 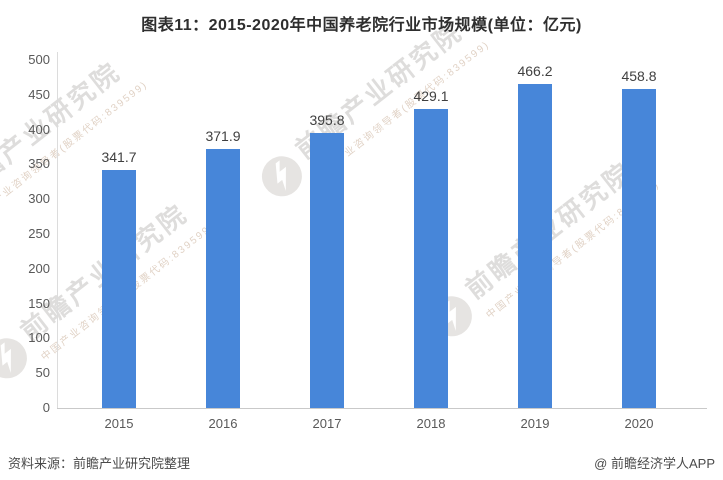 What do you see at coordinates (639, 75) in the screenshot?
I see `bar-value-label-2020: 458.8` at bounding box center [639, 75].